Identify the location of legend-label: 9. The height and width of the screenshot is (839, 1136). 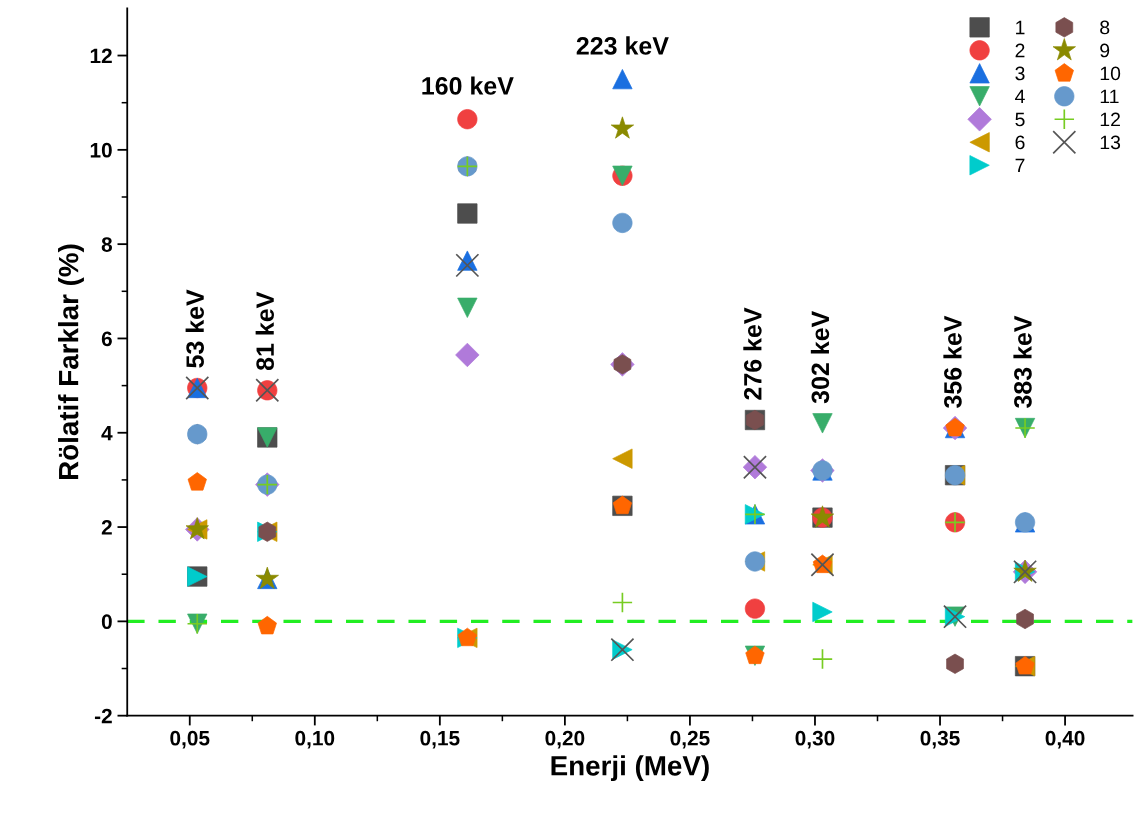
(1105, 50).